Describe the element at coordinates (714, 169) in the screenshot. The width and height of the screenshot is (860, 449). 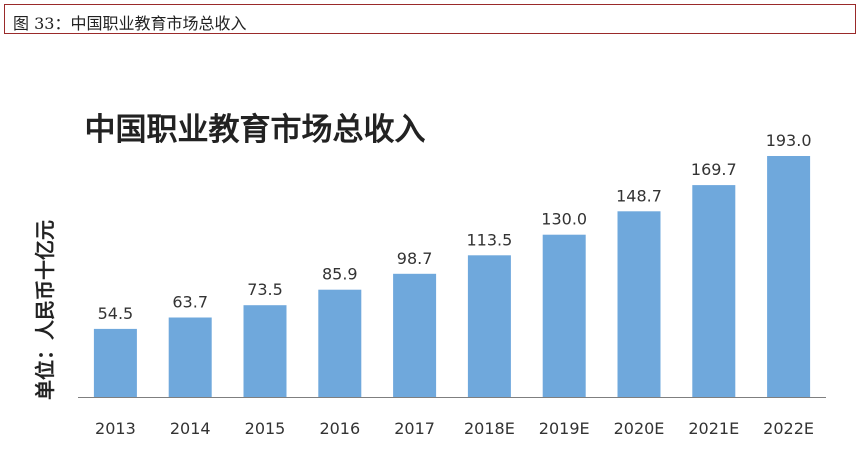
I see `data-label-2021E: 169.7` at that location.